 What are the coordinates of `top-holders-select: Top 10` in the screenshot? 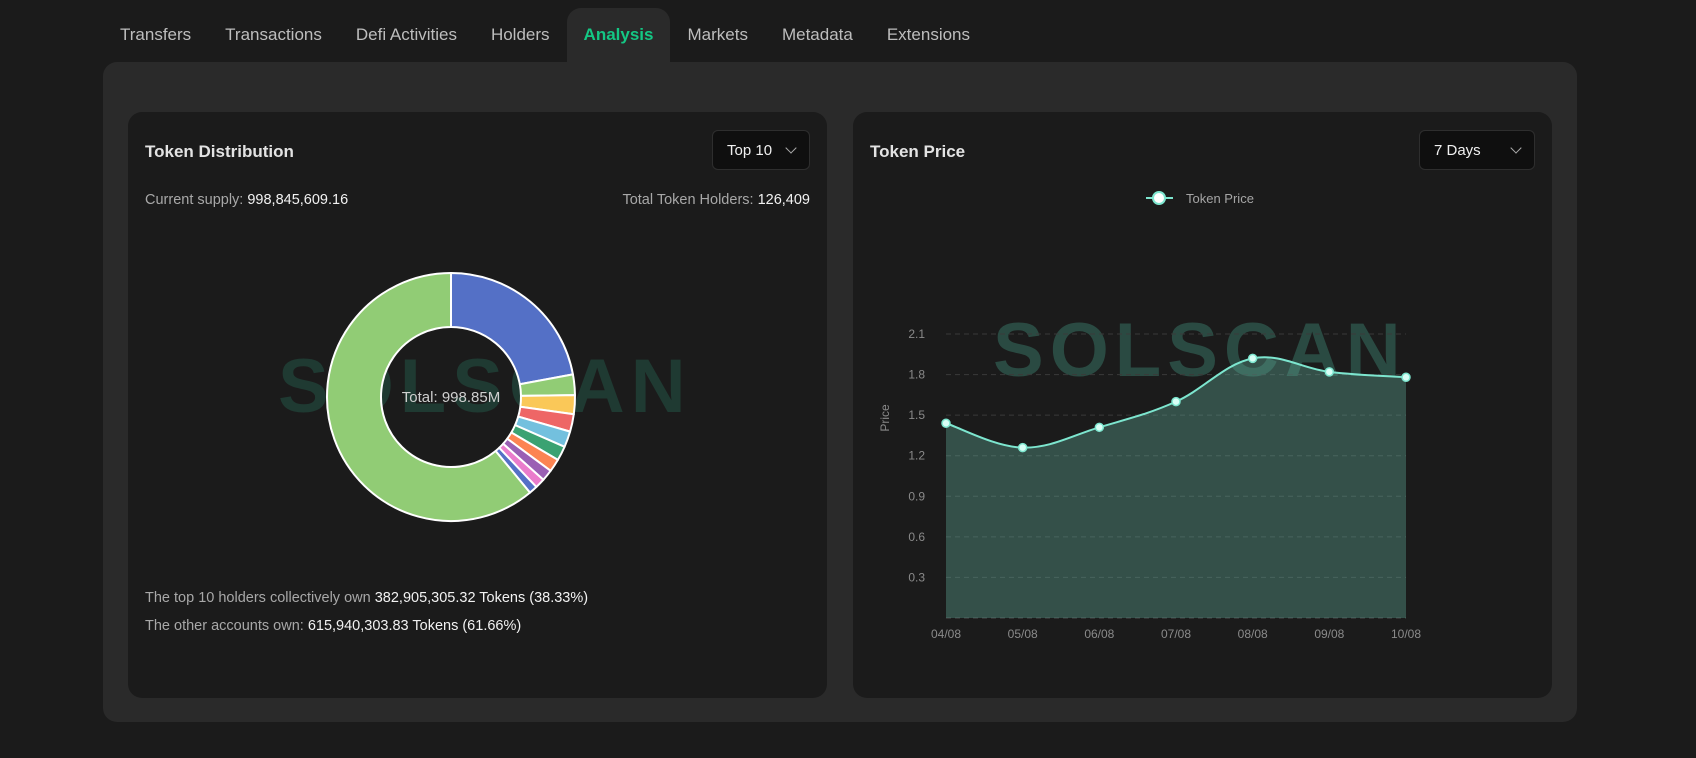 It's located at (761, 150).